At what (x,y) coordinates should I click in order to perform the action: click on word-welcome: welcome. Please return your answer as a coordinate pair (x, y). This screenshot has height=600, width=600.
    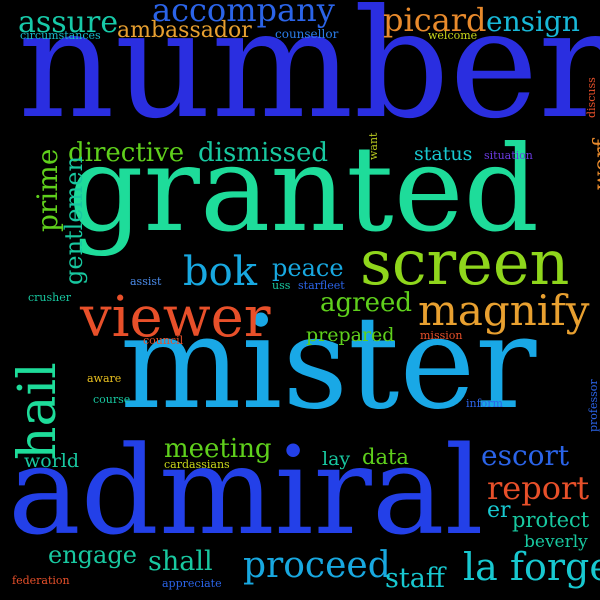
    Looking at the image, I should click on (453, 35).